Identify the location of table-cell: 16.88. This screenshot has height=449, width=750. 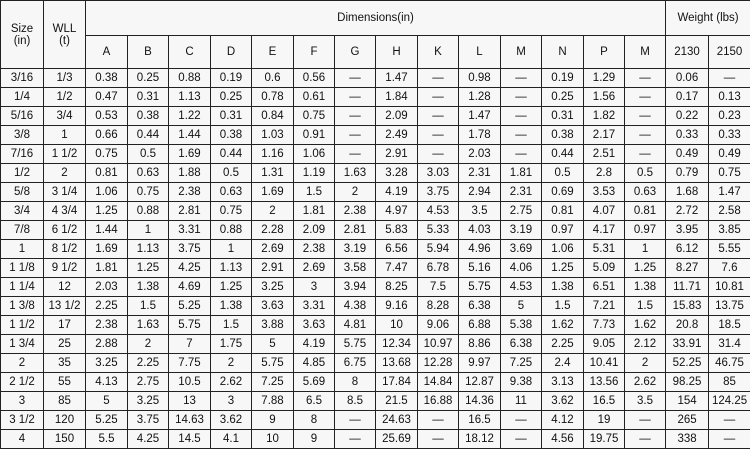
(438, 401).